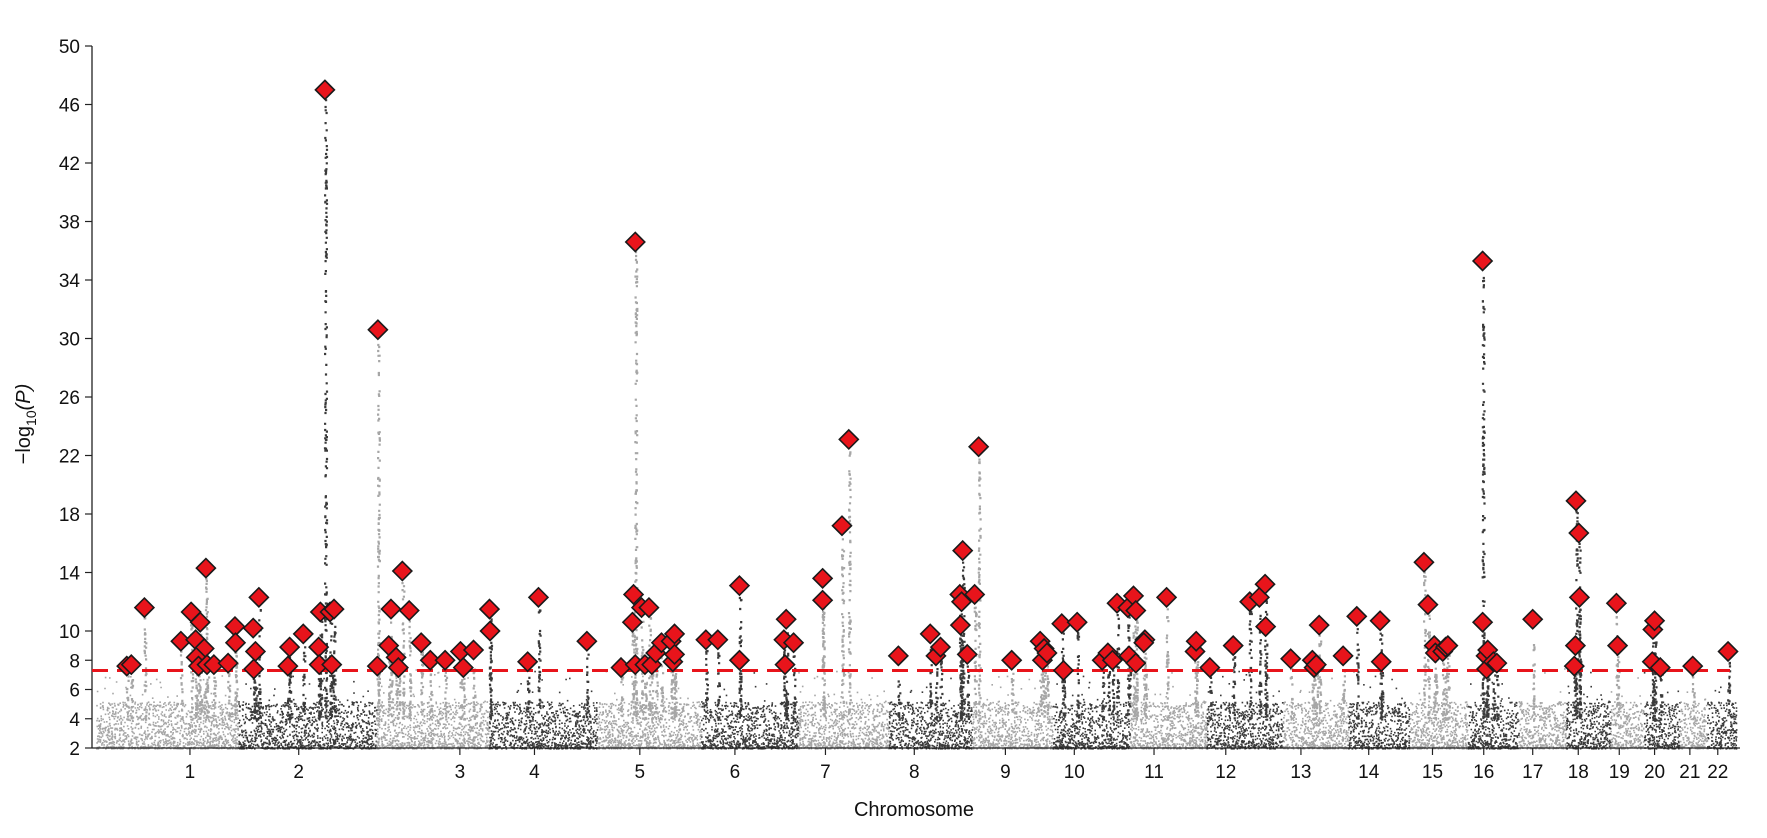  I want to click on y-tick-label: 38, so click(69, 223).